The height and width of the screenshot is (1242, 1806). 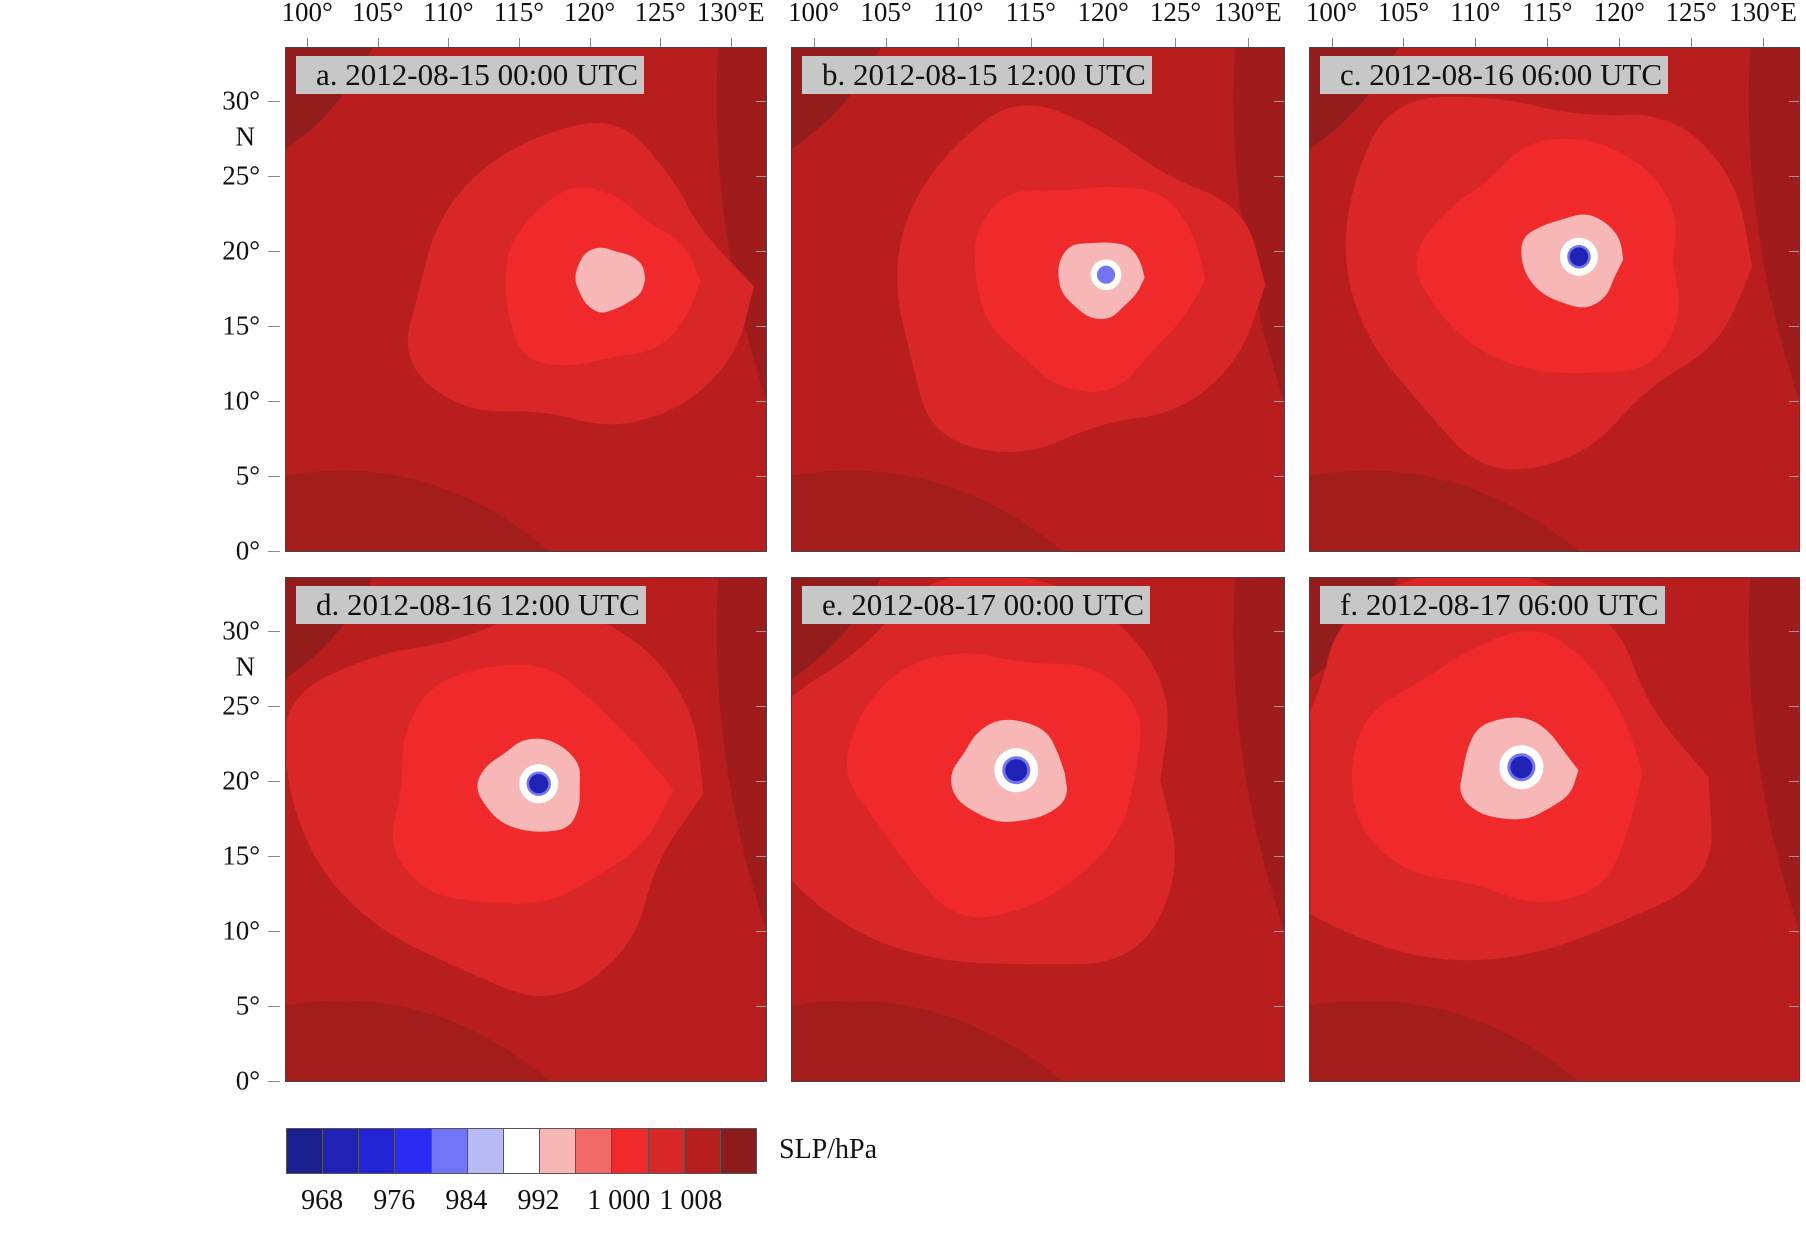 I want to click on panel-title: c. 2012-08-16 06:00 UTC, so click(x=1494, y=75).